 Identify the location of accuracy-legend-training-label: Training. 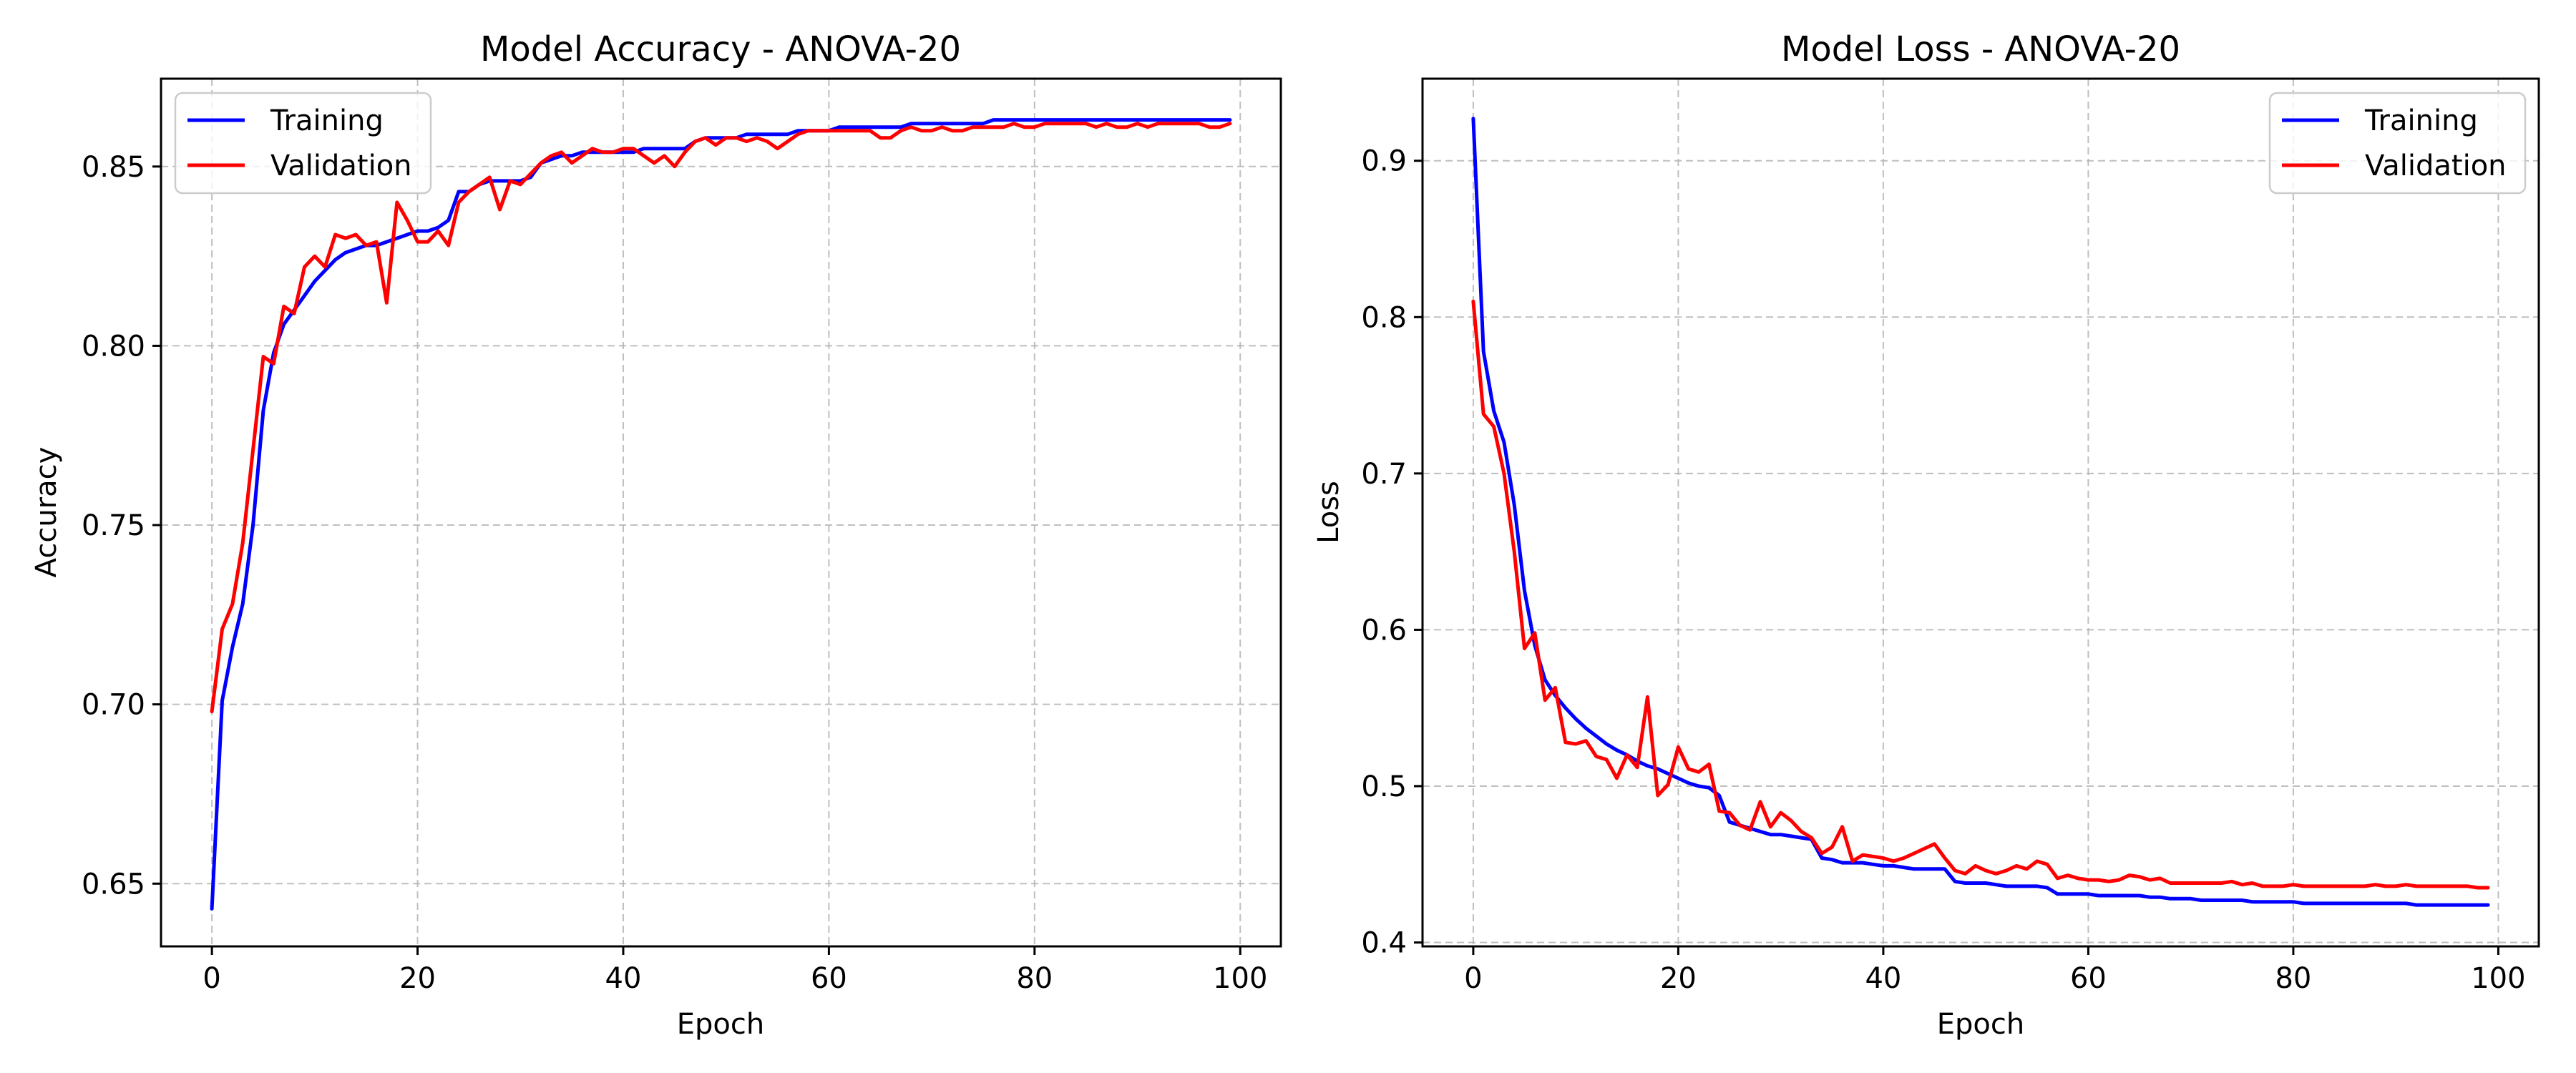
(327, 120).